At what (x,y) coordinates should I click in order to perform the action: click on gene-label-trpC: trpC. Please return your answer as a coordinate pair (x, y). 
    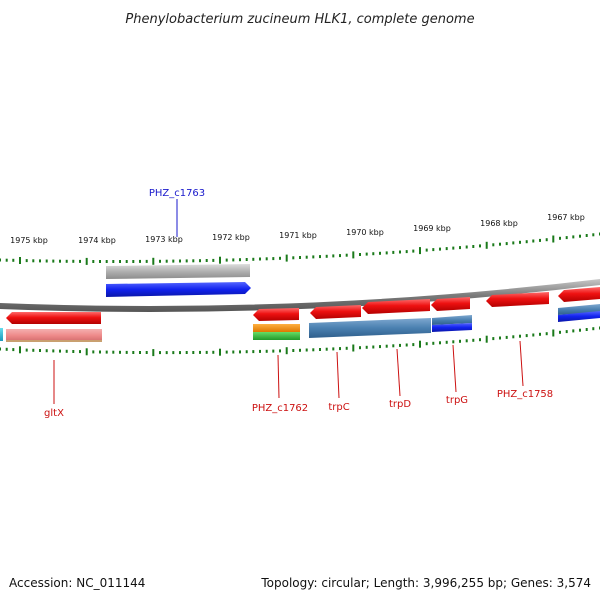
    Looking at the image, I should click on (338, 407).